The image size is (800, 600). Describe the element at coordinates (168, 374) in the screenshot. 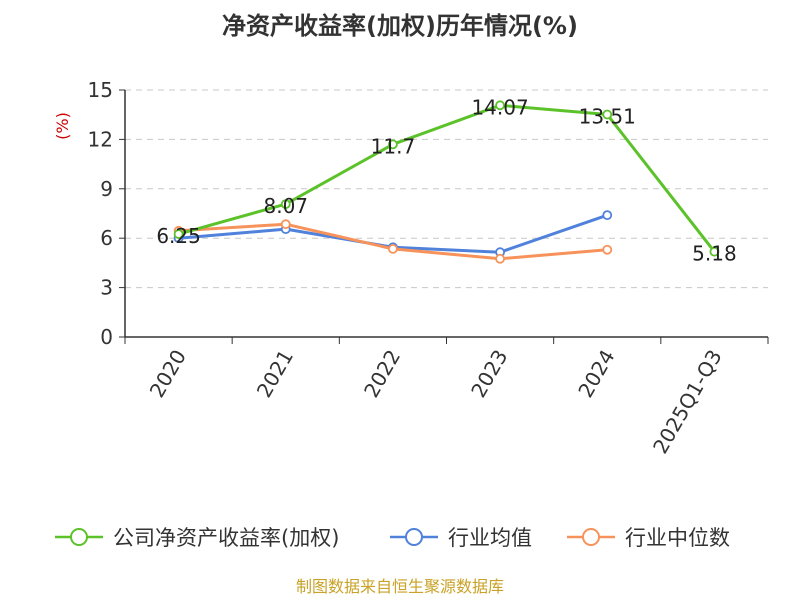

I see `x-tick-label: 2020` at that location.